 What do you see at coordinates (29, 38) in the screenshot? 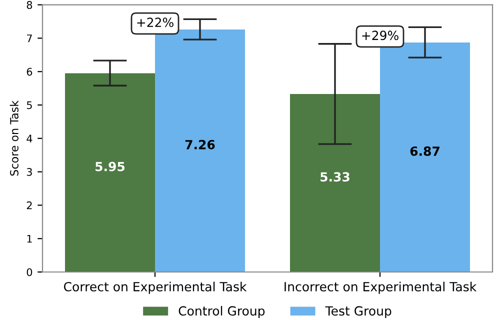
I see `y-tick-label: 7` at bounding box center [29, 38].